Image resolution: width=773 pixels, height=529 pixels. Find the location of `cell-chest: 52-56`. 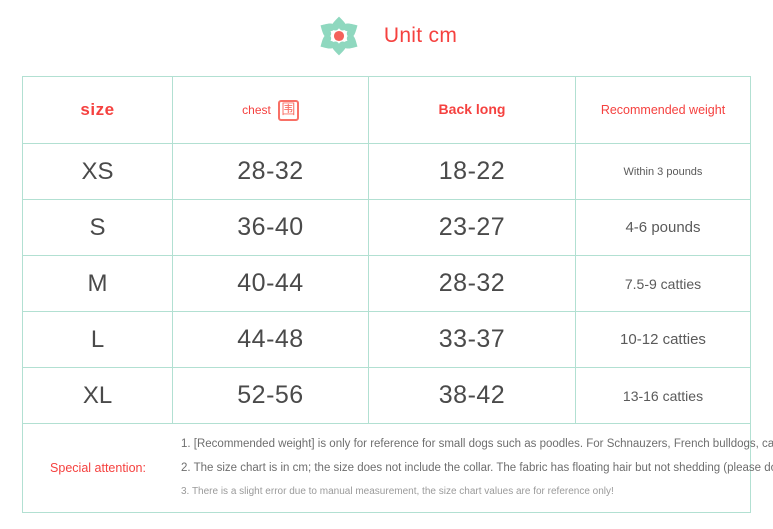

cell-chest: 52-56 is located at coordinates (270, 395).